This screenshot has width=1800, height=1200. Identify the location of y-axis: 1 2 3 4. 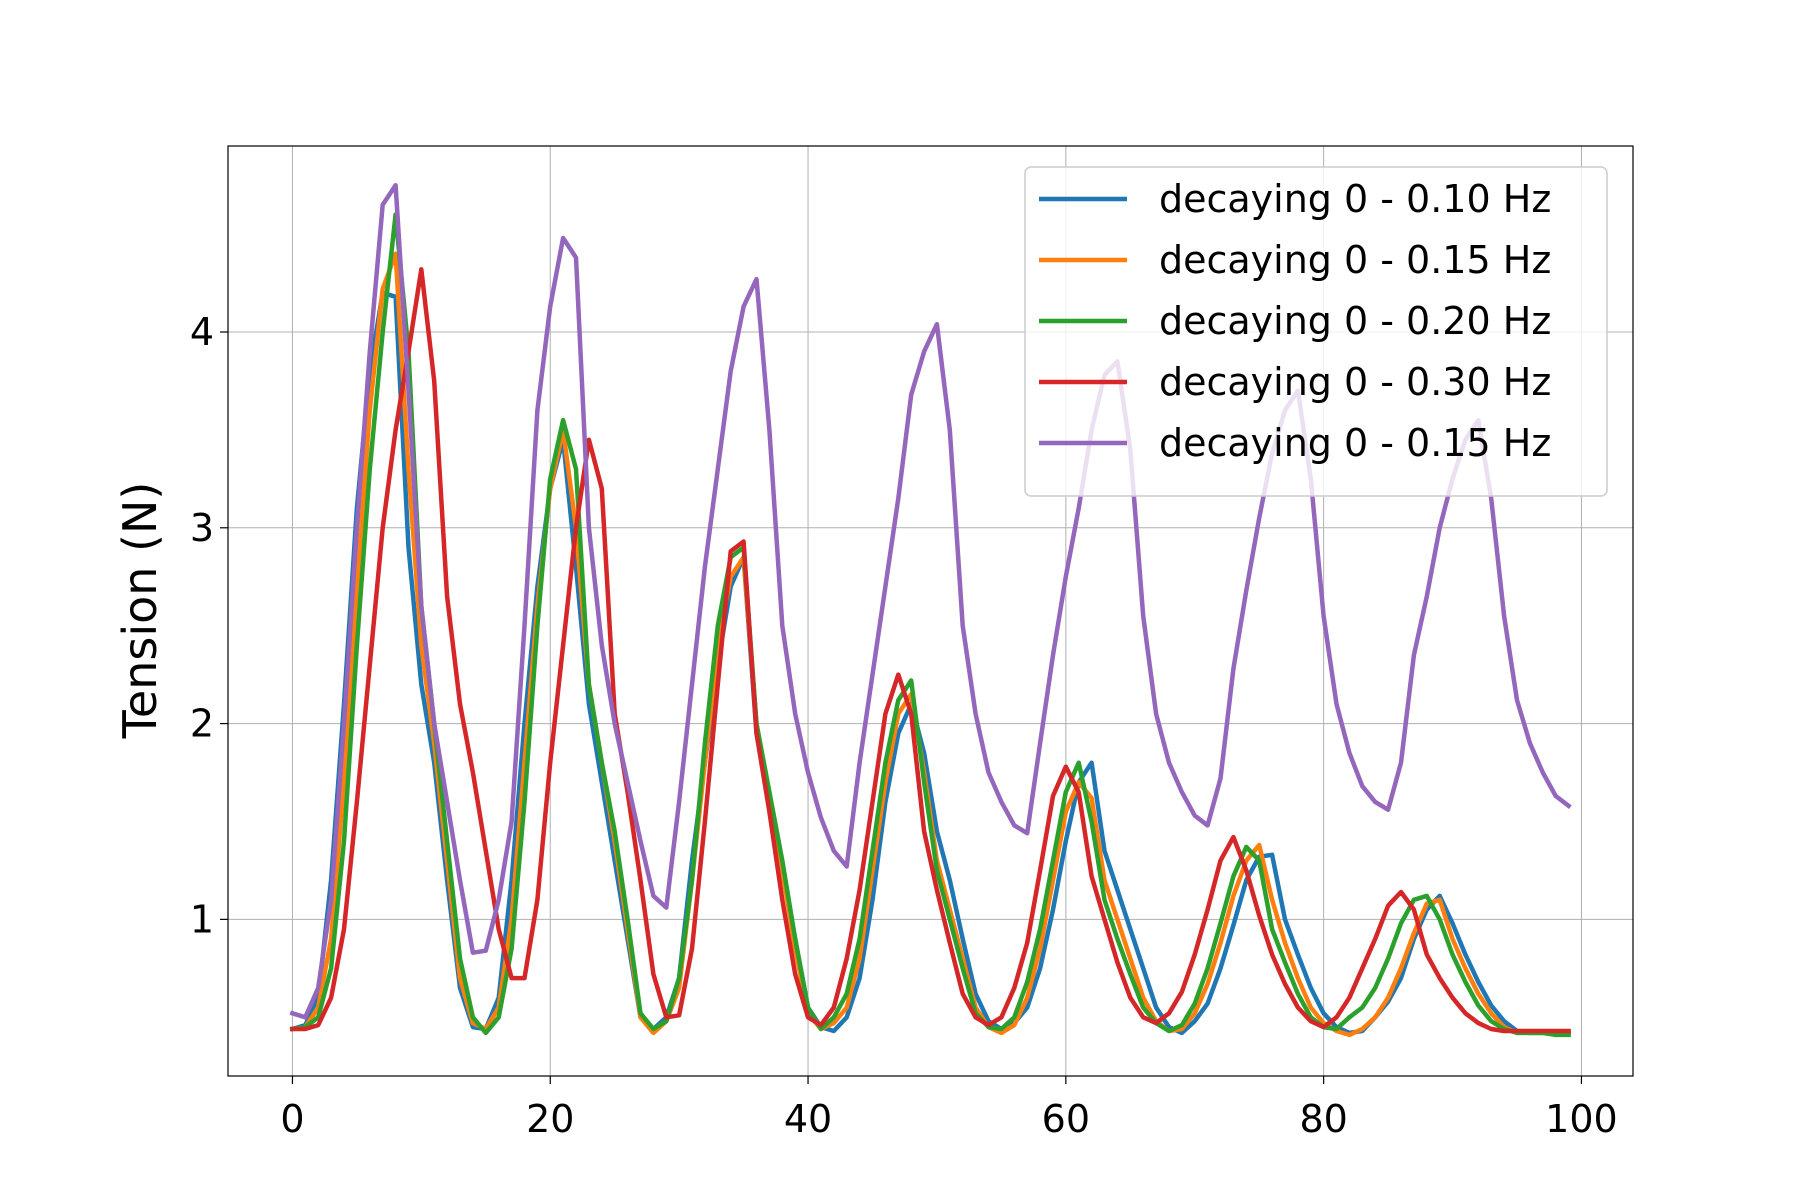
(209, 625).